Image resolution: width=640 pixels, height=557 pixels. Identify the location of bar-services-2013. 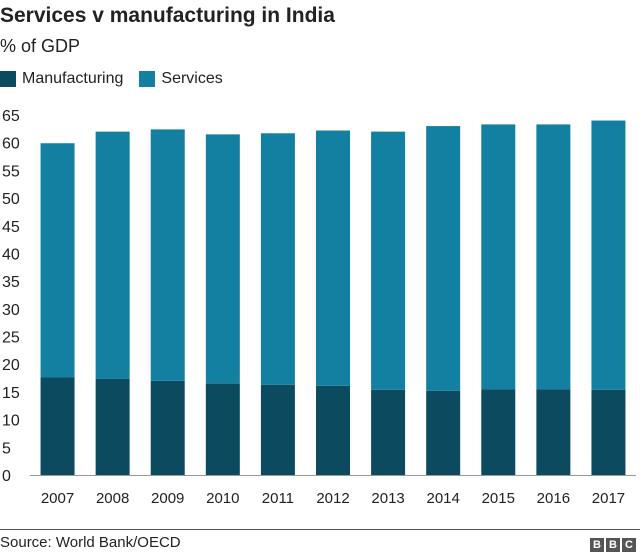
(388, 260).